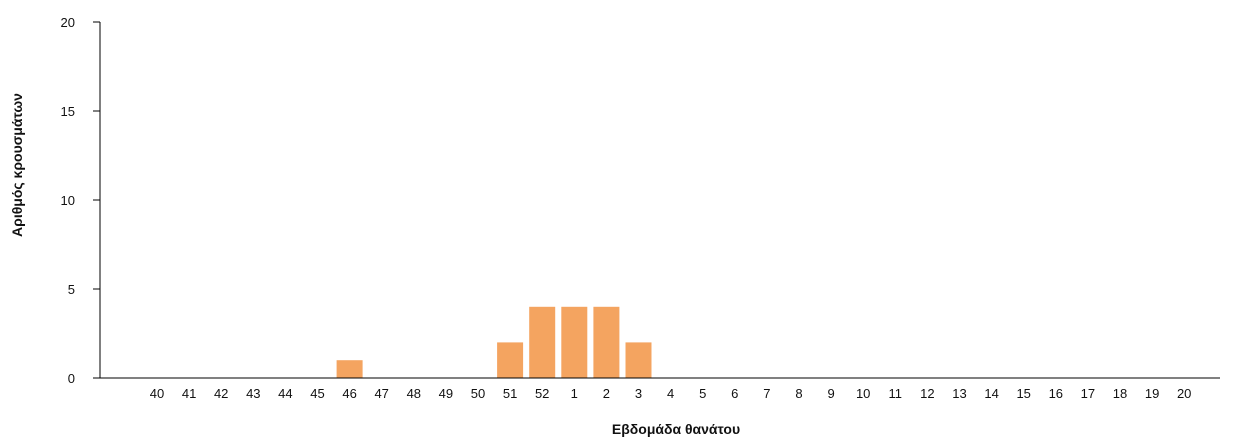 This screenshot has width=1238, height=438. I want to click on x-tick-label: 19, so click(1152, 393).